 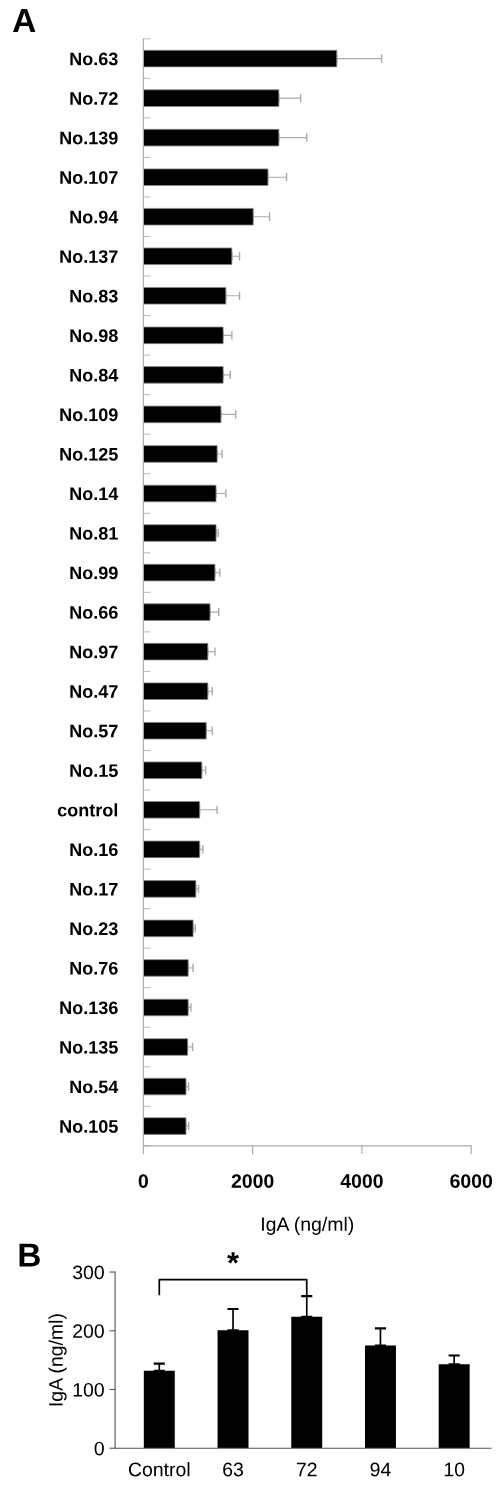 What do you see at coordinates (94, 533) in the screenshot?
I see `y-tick-label: No.81` at bounding box center [94, 533].